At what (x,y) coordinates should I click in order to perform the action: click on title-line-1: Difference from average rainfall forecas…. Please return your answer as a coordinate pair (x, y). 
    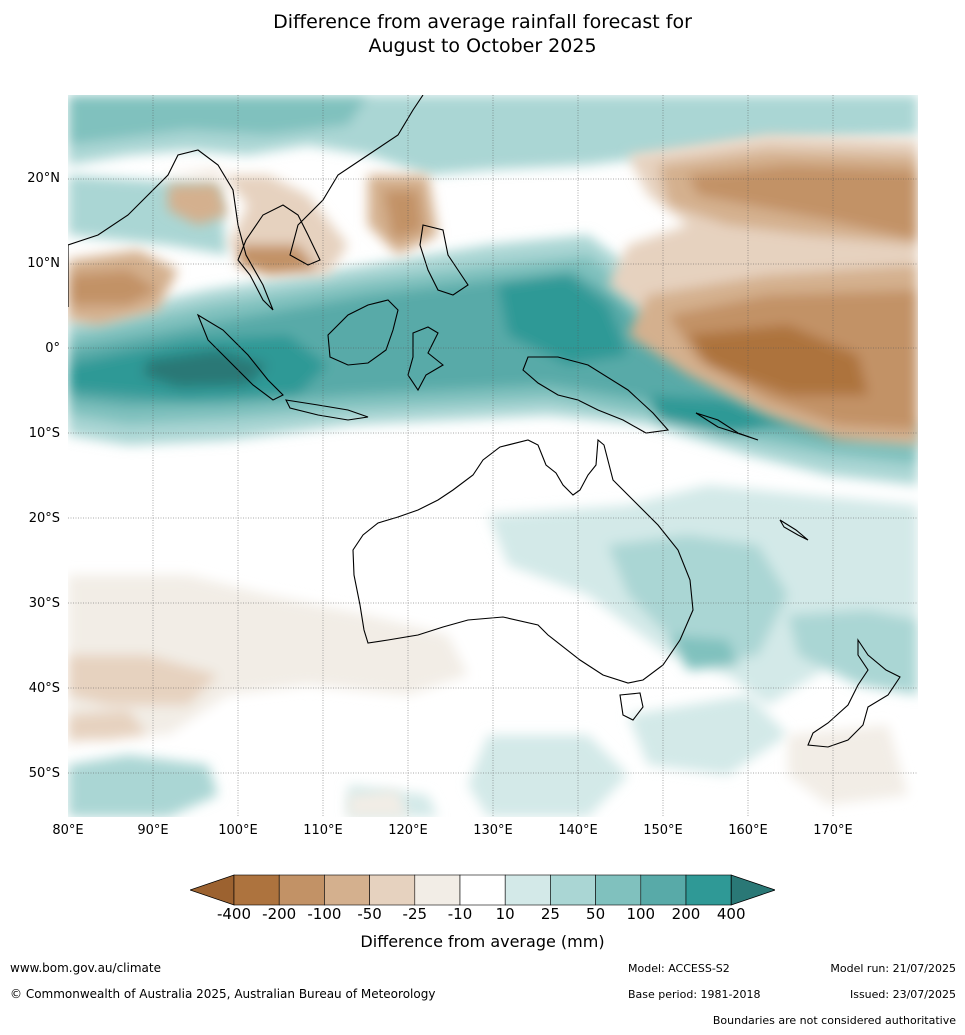
    Looking at the image, I should click on (482, 22).